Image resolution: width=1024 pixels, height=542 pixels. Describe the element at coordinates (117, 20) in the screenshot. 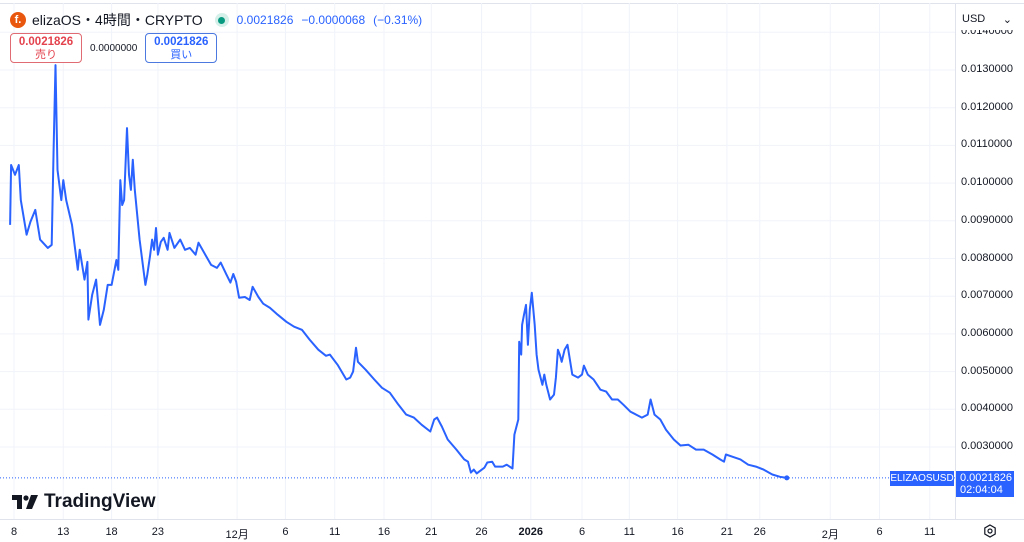

I see `symbol-title: elizaOS・4時間・CRYPTO` at that location.